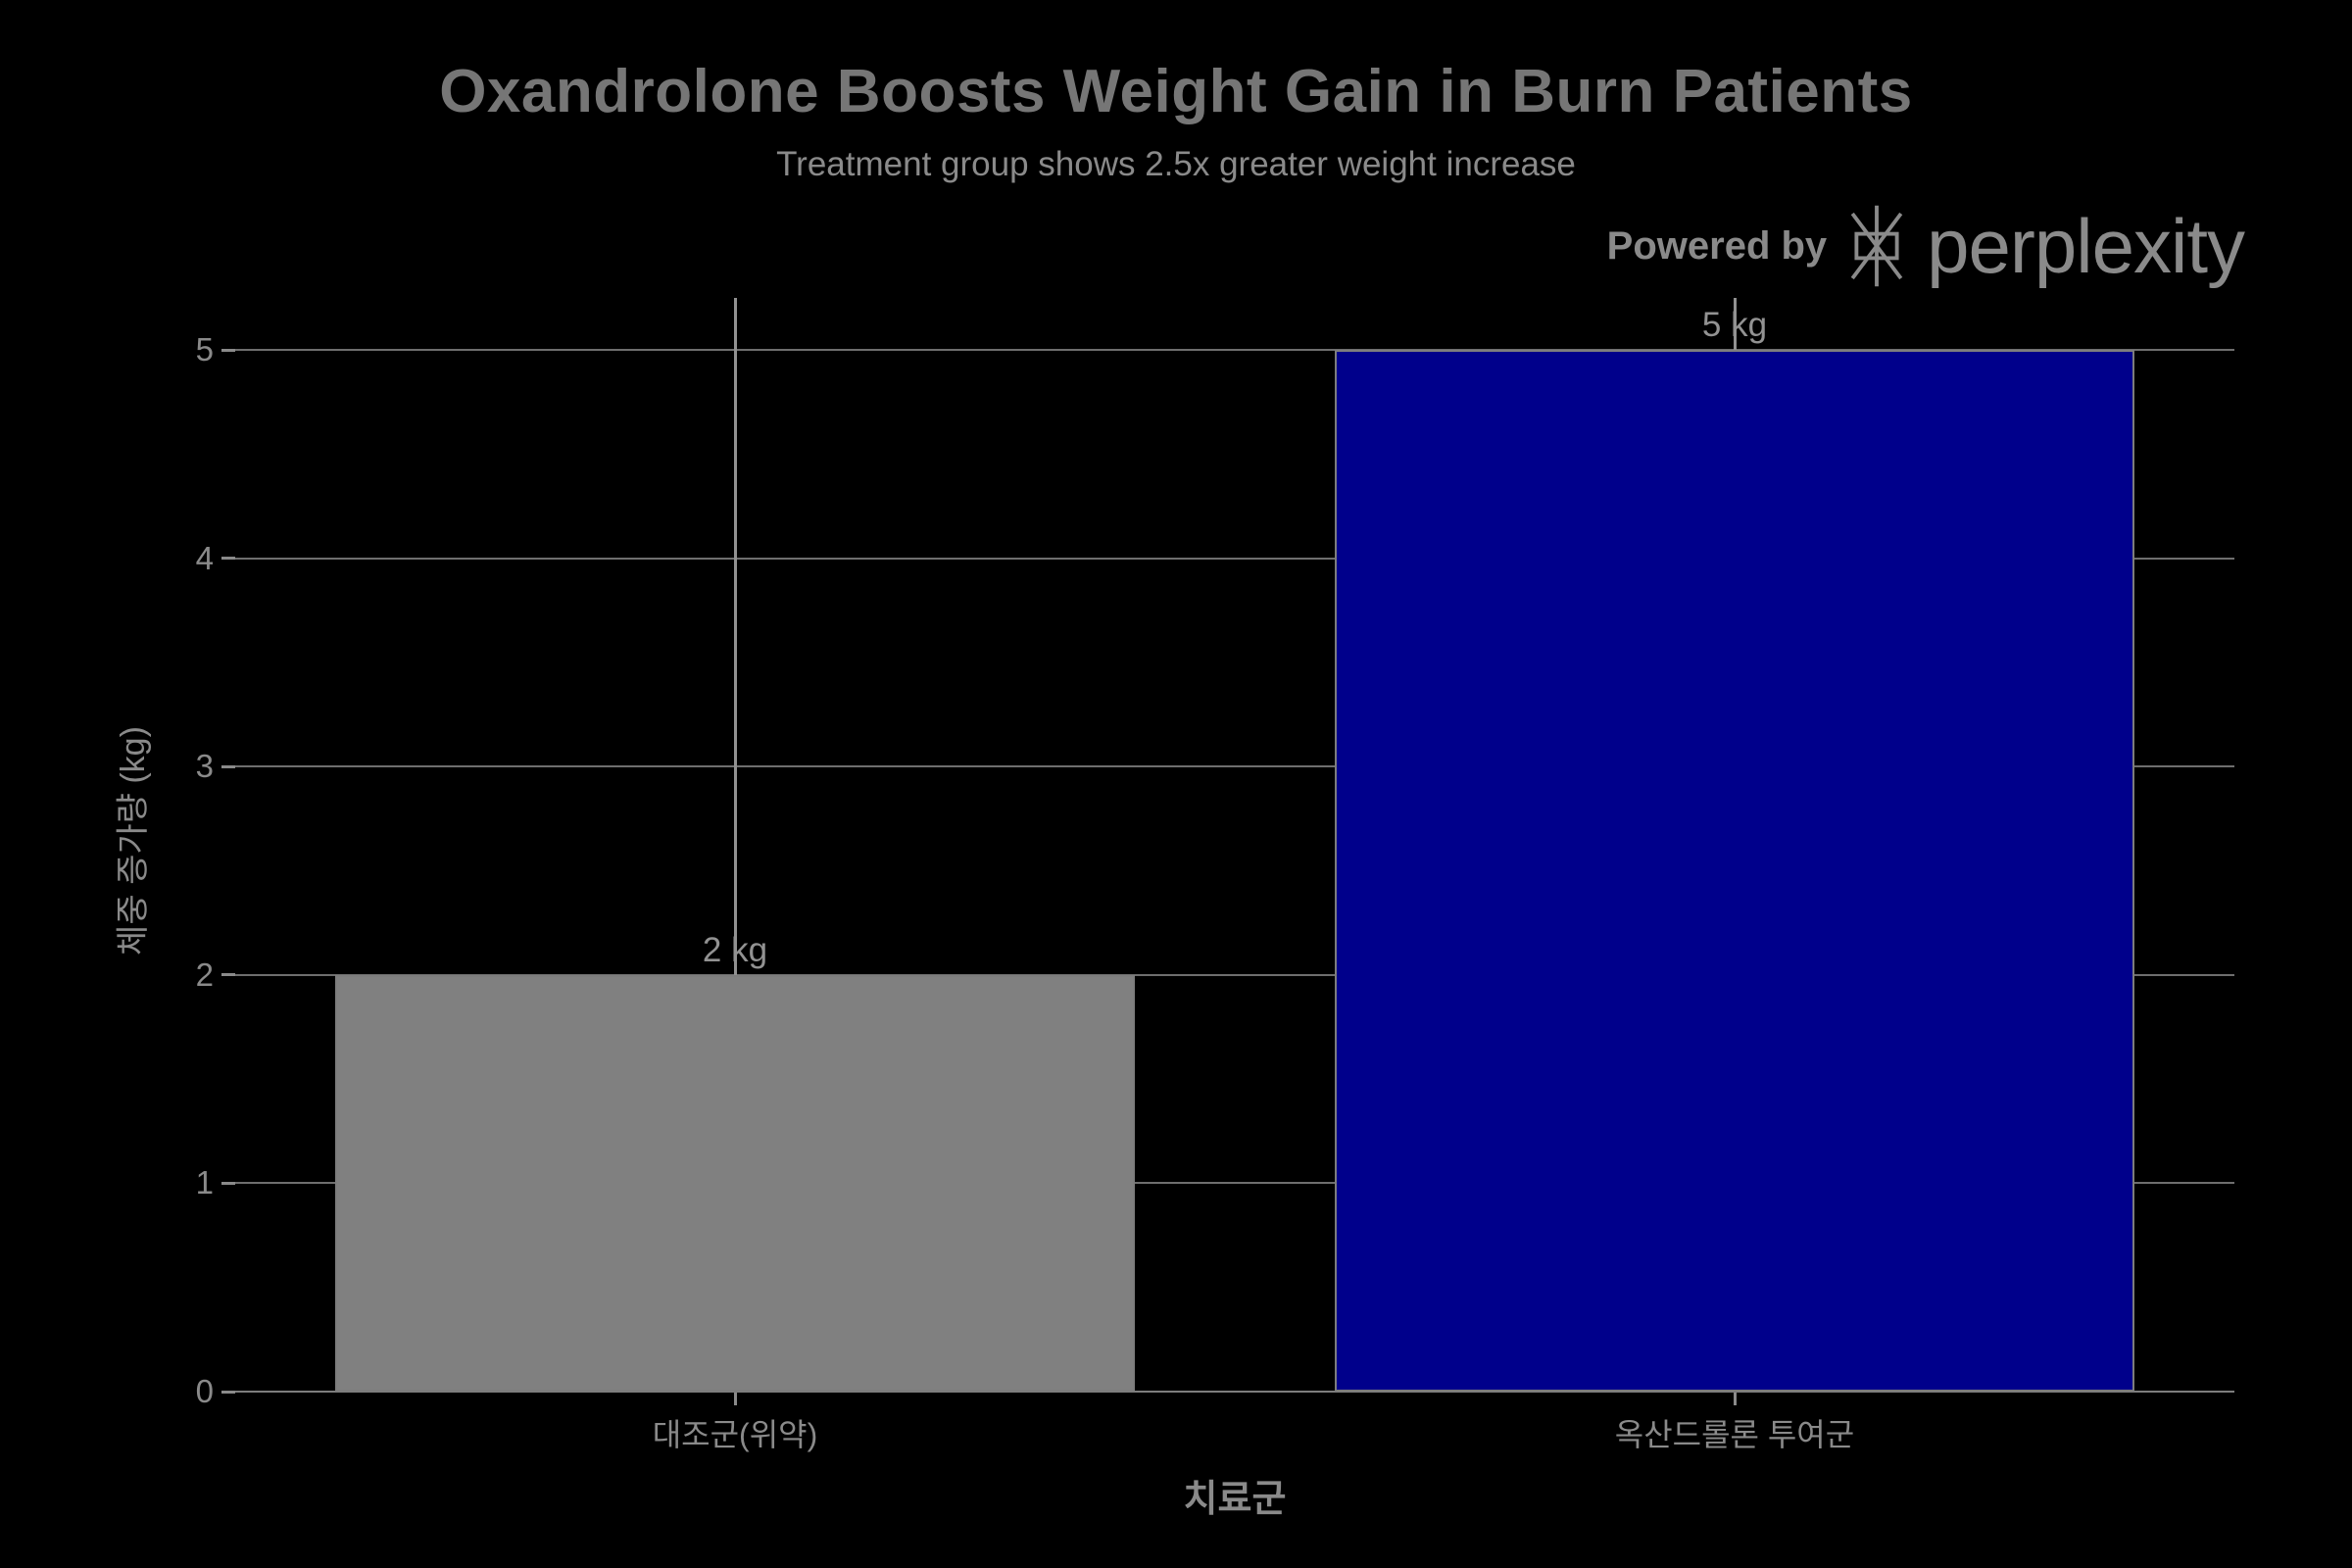  Describe the element at coordinates (204, 1391) in the screenshot. I see `y-tick-label: 0` at that location.